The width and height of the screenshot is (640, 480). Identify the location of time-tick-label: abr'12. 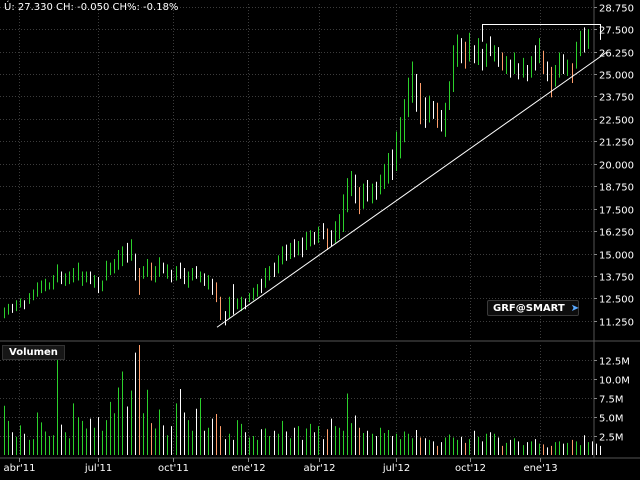
(319, 468).